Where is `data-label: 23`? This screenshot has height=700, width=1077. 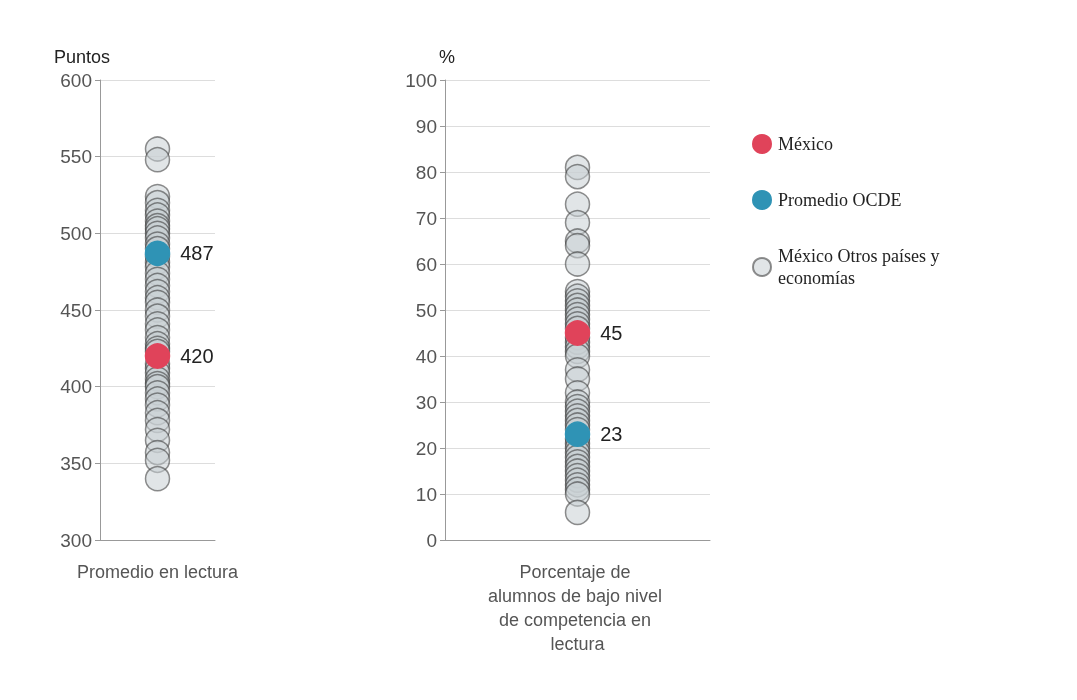 data-label: 23 is located at coordinates (611, 434).